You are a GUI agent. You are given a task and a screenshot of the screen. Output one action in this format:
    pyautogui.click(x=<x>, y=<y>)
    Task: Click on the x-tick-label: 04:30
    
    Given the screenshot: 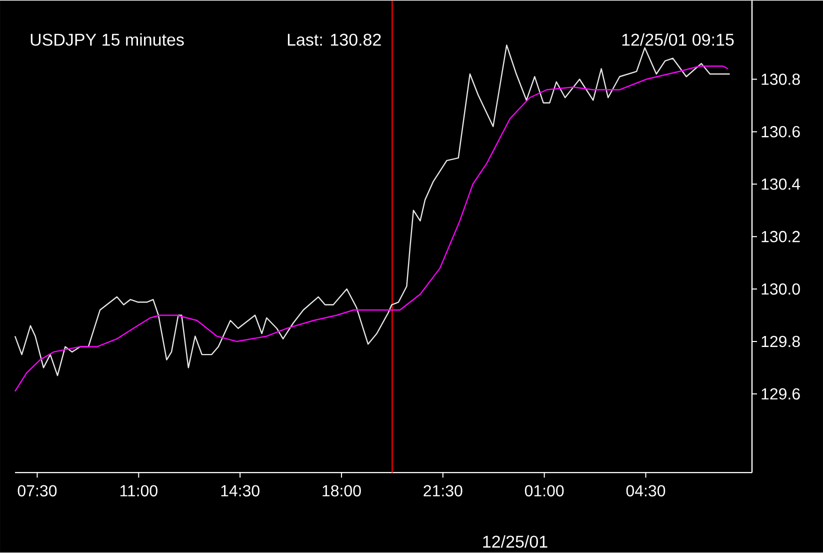 What is the action you would take?
    pyautogui.click(x=646, y=491)
    